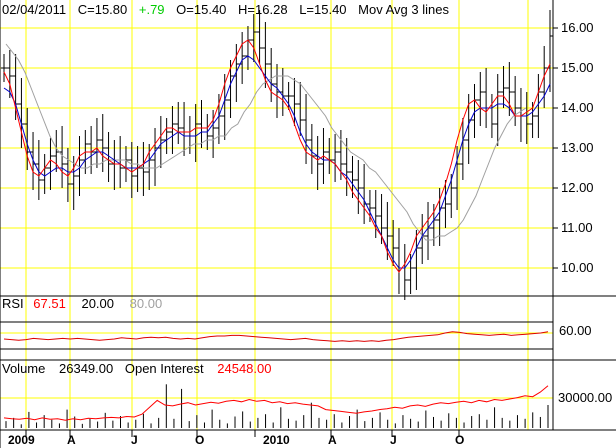 This screenshot has height=448, width=616. Describe the element at coordinates (403, 9) in the screenshot. I see `header-study: Mov Avg 3 lines` at that location.